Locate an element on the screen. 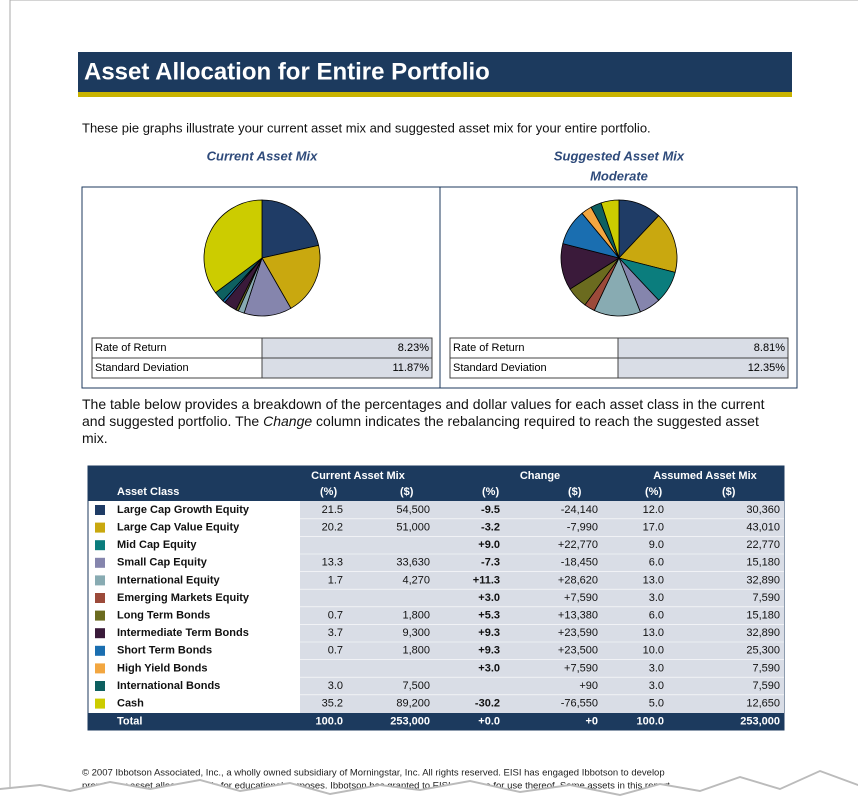 This screenshot has width=858, height=800. column-header: Asset Class is located at coordinates (148, 492).